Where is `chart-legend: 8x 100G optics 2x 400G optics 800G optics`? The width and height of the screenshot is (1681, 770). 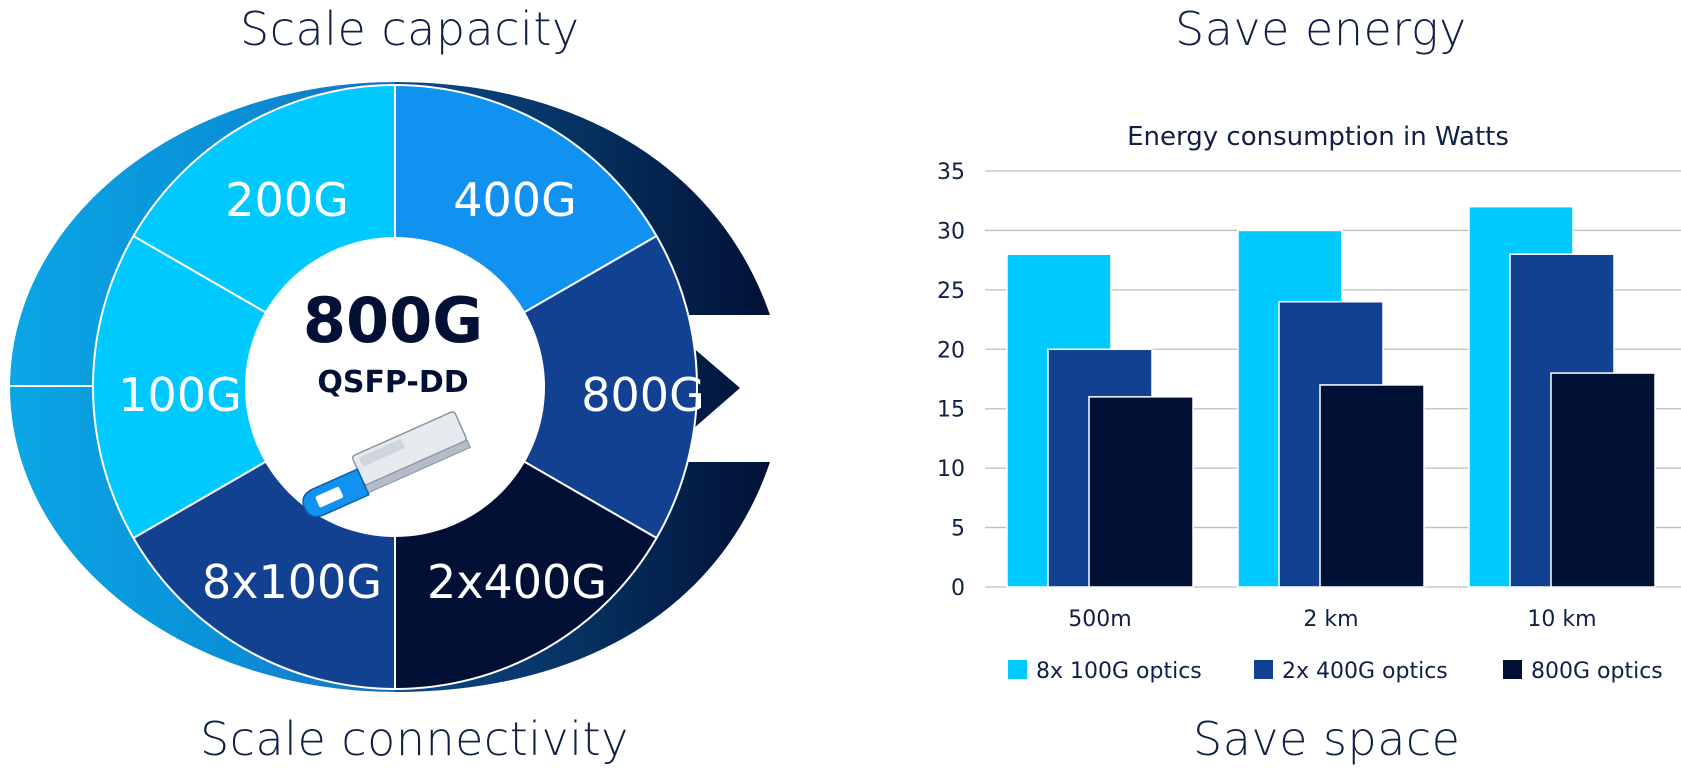 chart-legend: 8x 100G optics 2x 400G optics 800G optics is located at coordinates (1335, 671).